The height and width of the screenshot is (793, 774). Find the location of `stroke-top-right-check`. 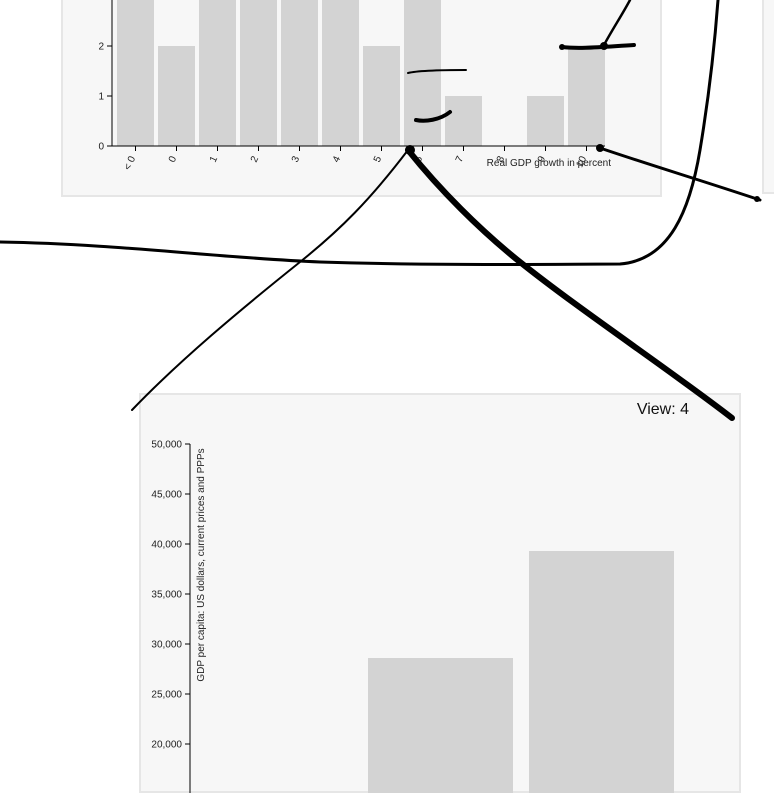

stroke-top-right-check is located at coordinates (617, 23).